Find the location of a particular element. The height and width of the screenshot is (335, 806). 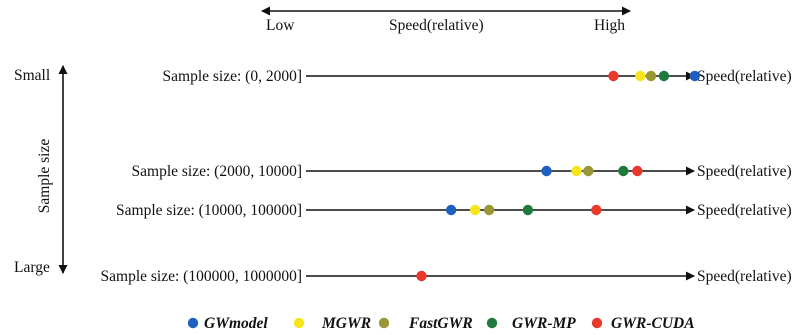

legend-label: GWmodel is located at coordinates (236, 323).